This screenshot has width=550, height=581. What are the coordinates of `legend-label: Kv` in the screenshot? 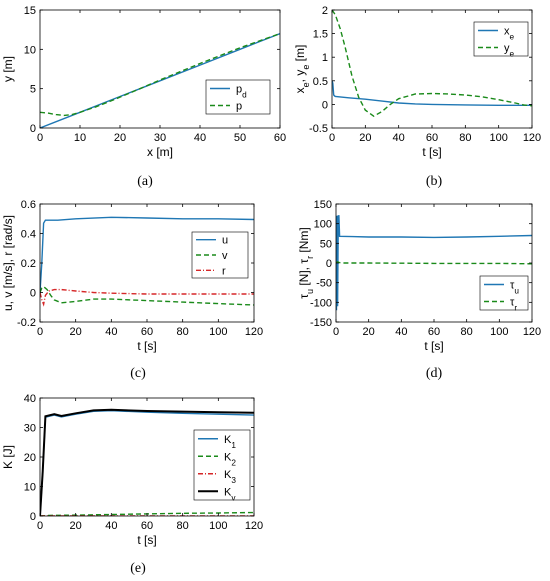 It's located at (230, 494).